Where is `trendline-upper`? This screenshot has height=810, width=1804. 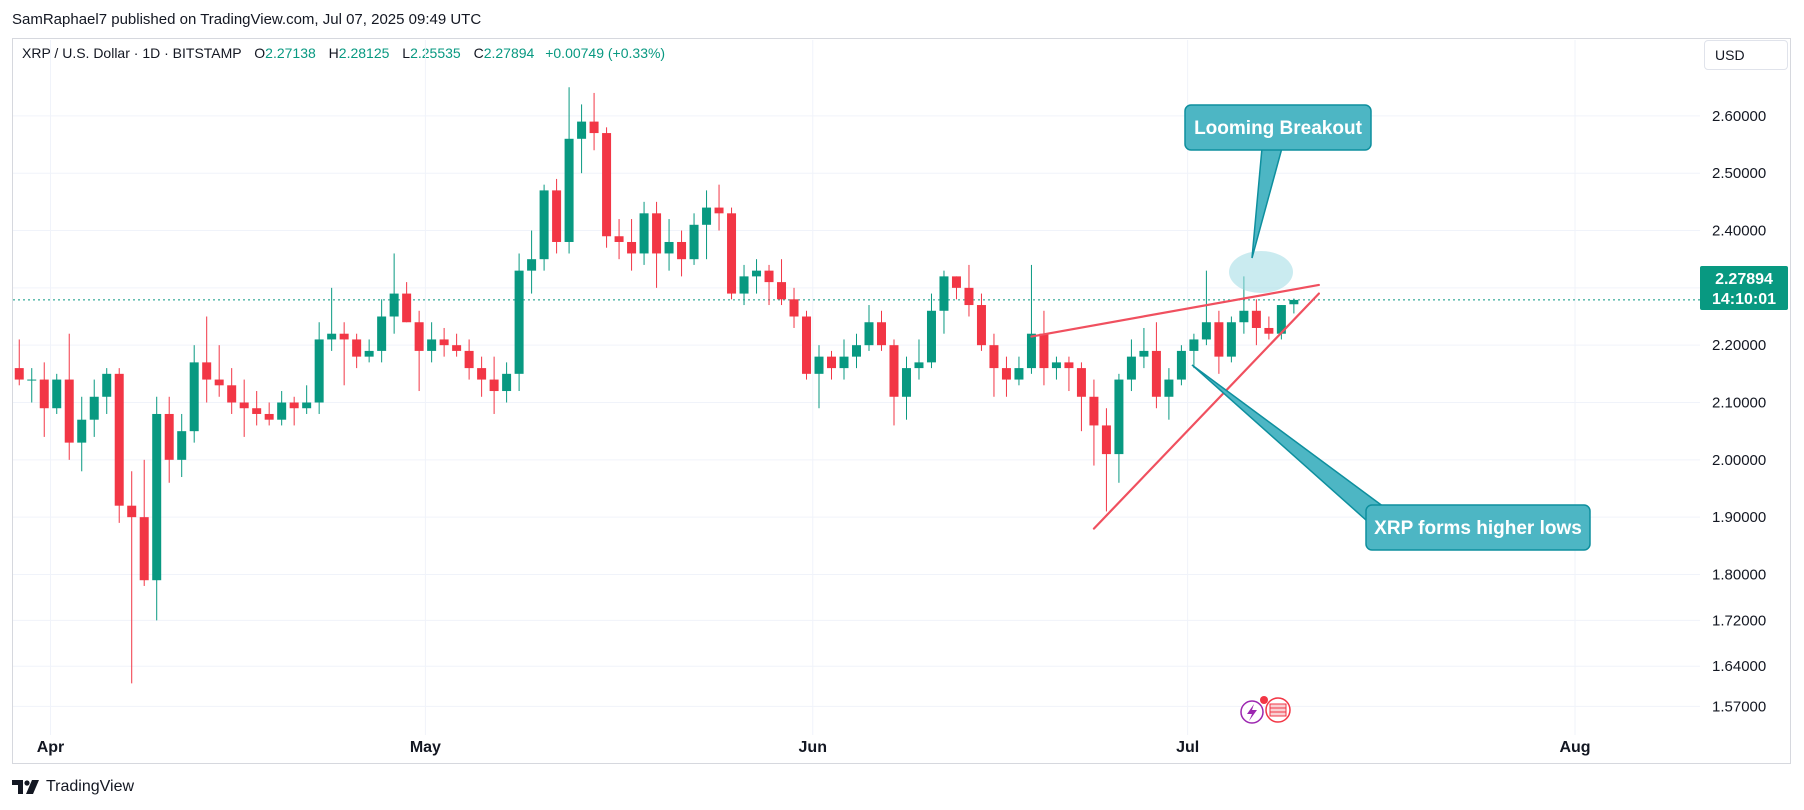
trendline-upper is located at coordinates (1175, 310).